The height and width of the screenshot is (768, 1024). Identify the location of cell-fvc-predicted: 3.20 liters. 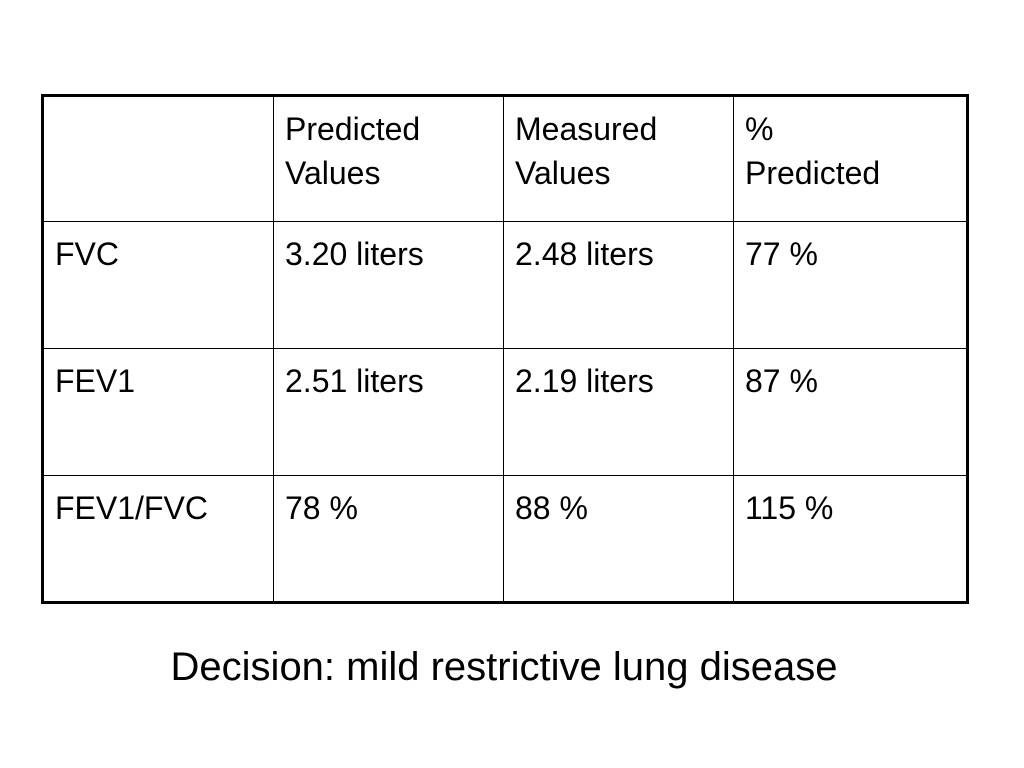
(388, 285).